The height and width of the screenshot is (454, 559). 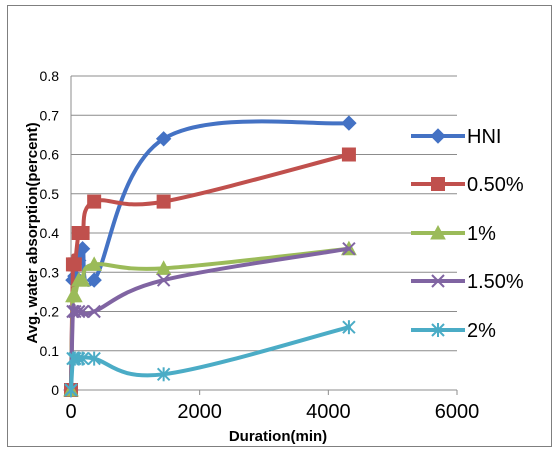 What do you see at coordinates (495, 185) in the screenshot?
I see `legend-label: 0.50%` at bounding box center [495, 185].